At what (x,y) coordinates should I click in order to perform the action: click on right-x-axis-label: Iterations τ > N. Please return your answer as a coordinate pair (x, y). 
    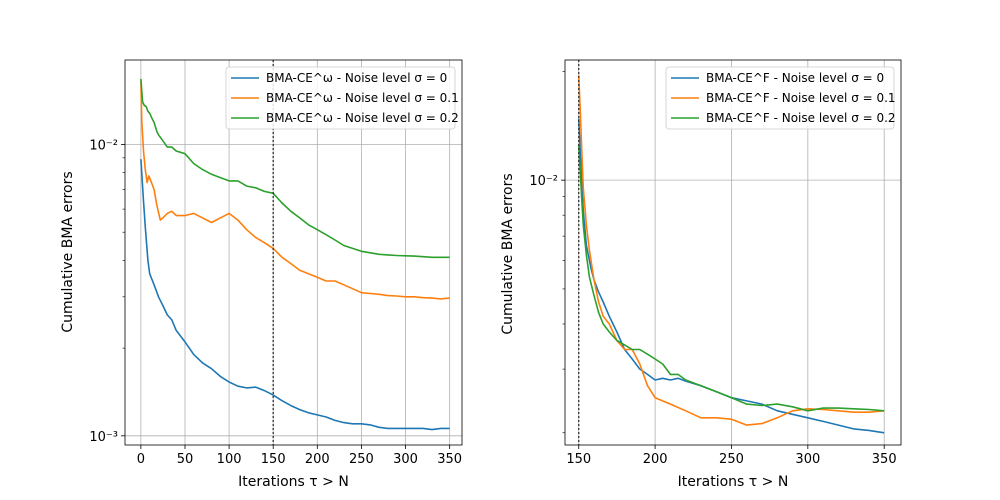
    Looking at the image, I should click on (733, 482).